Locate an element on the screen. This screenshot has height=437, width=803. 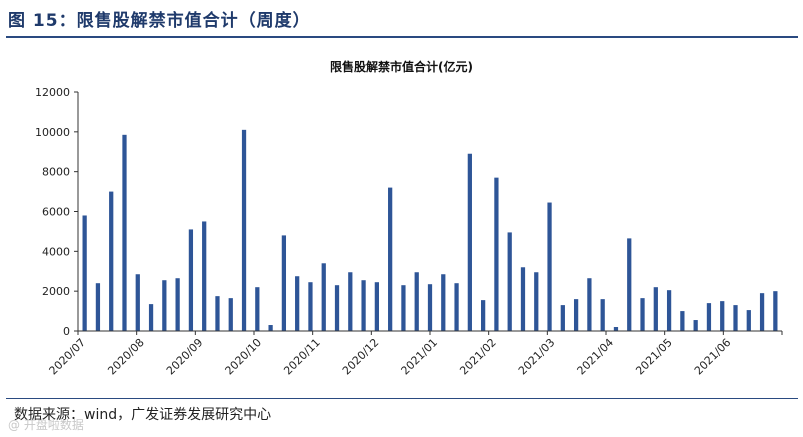
figure-title: 图 15：限售股解禁市值合计（周度） is located at coordinates (159, 21).